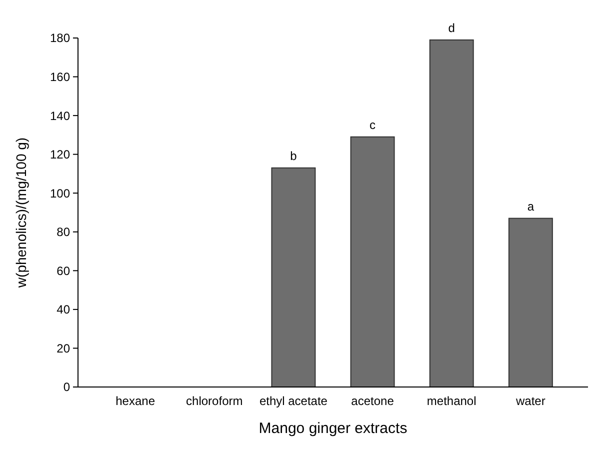 The width and height of the screenshot is (616, 453). What do you see at coordinates (530, 206) in the screenshot?
I see `annotation: a` at bounding box center [530, 206].